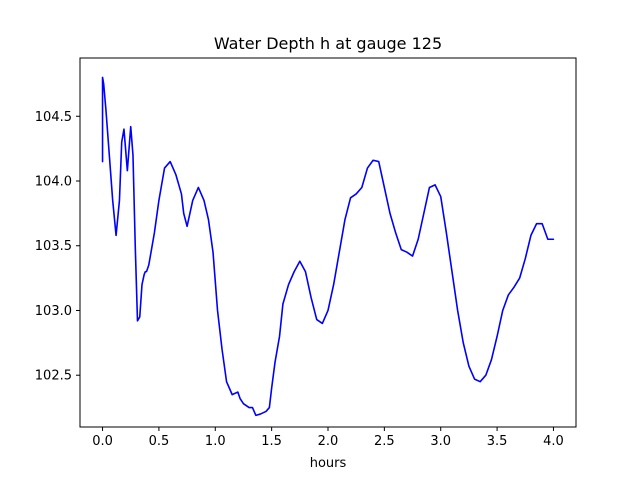  What do you see at coordinates (53, 246) in the screenshot?
I see `y-tick-label: 103.5` at bounding box center [53, 246].